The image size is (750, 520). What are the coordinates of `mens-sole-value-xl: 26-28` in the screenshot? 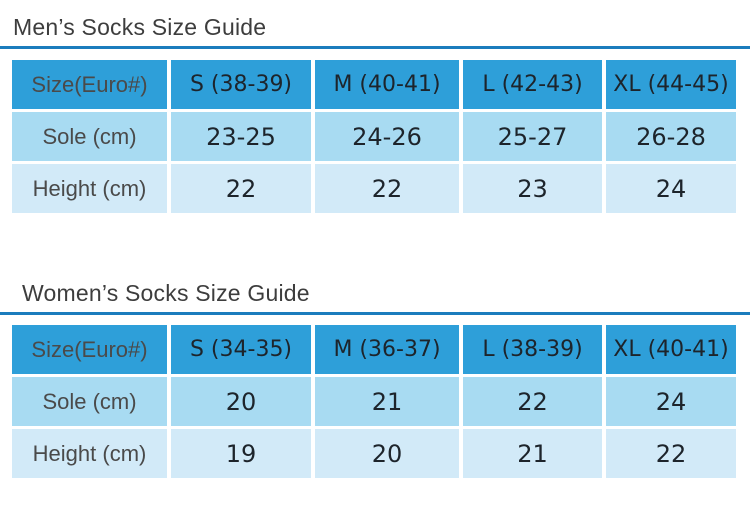 It's located at (671, 136).